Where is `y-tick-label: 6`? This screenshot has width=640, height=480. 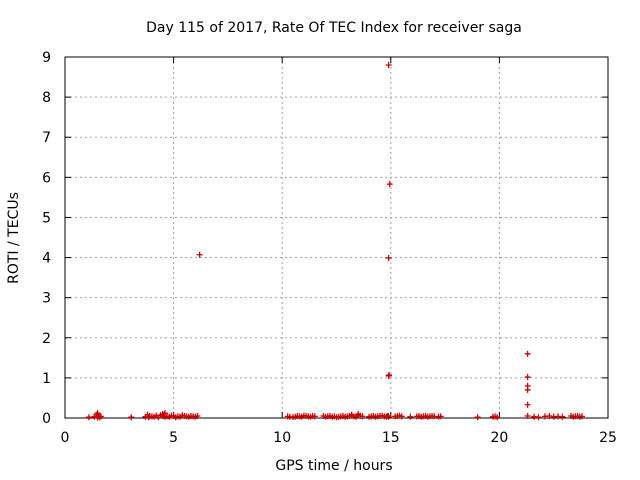 y-tick-label: 6 is located at coordinates (46, 178).